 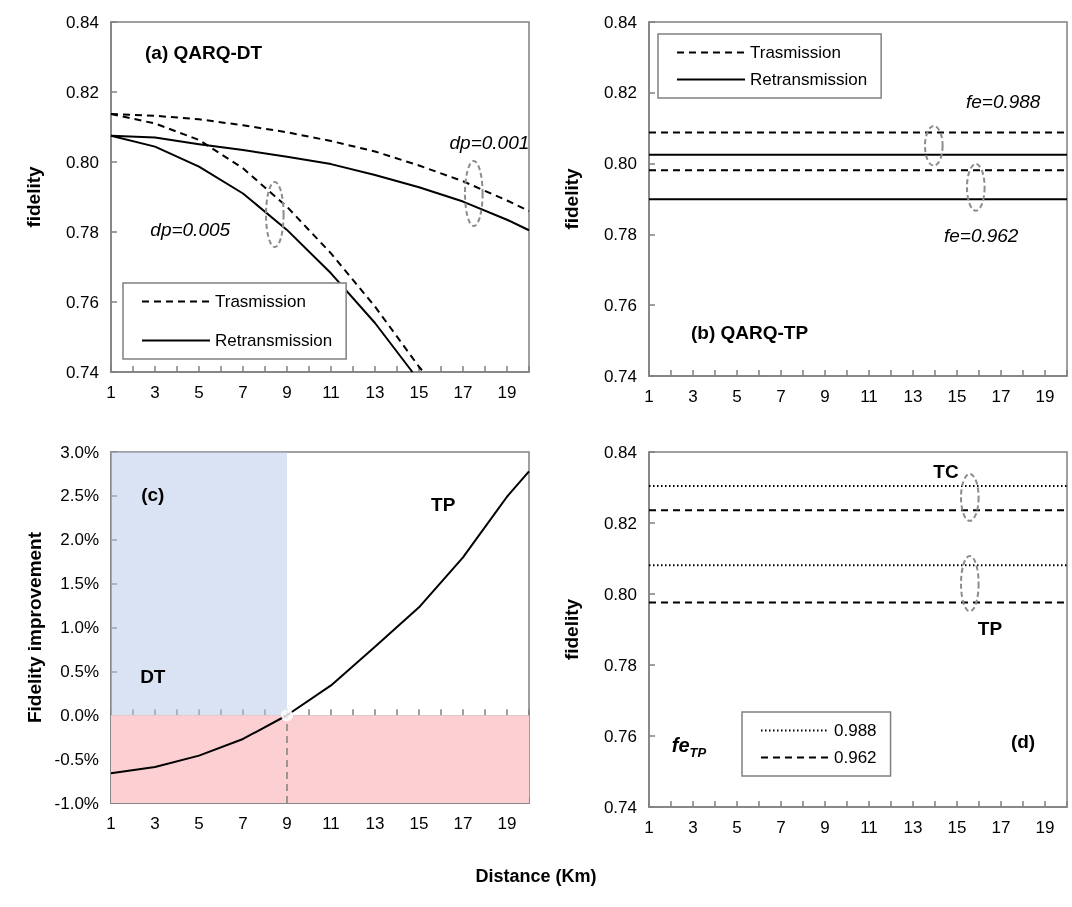 What do you see at coordinates (79, 715) in the screenshot?
I see `y-tick-label: 0.0%` at bounding box center [79, 715].